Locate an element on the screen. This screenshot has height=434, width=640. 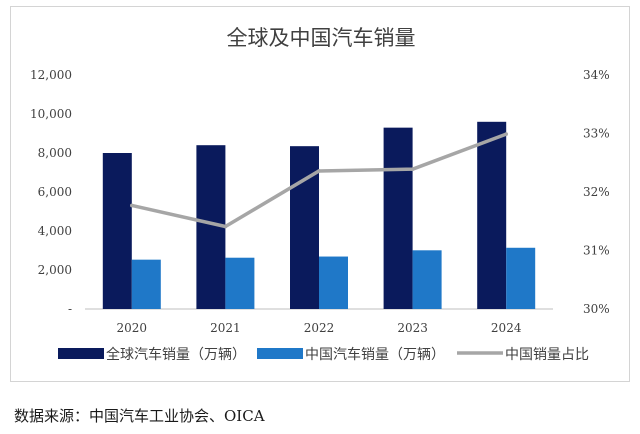
legend-label: 中国汽车销量（万辆） is located at coordinates (375, 354).